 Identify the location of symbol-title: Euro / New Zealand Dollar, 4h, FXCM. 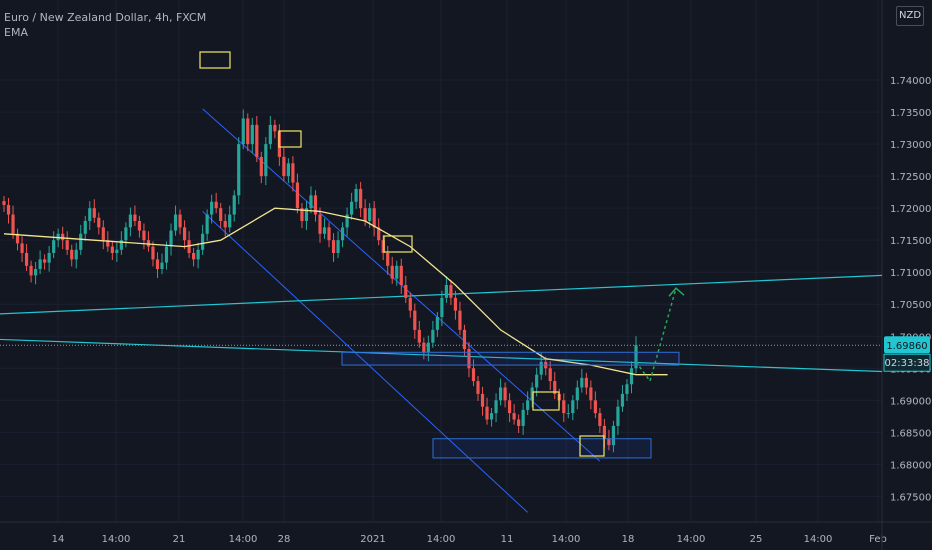
(105, 17).